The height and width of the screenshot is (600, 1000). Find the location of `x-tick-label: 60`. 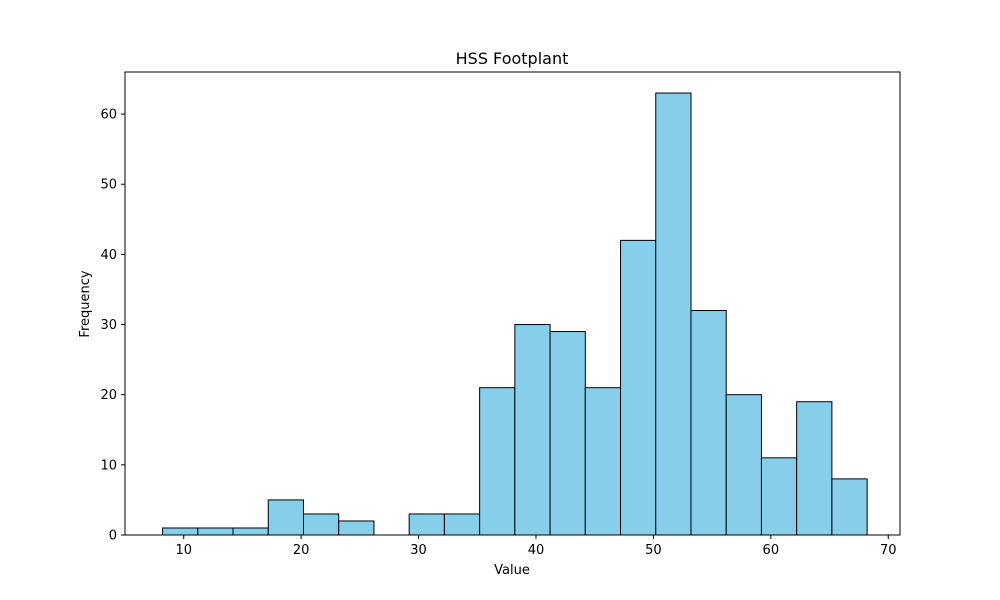

x-tick-label: 60 is located at coordinates (771, 550).